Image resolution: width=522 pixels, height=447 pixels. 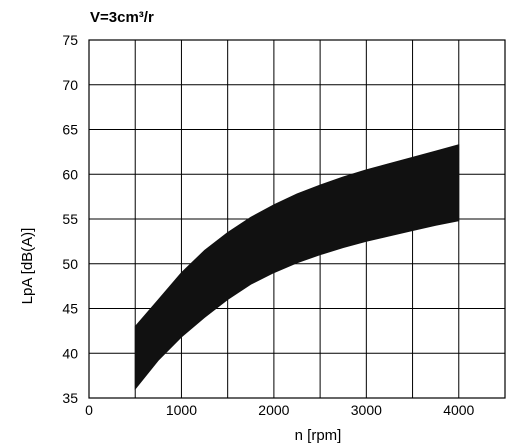 I want to click on y-tick-label: 45, so click(x=70, y=309).